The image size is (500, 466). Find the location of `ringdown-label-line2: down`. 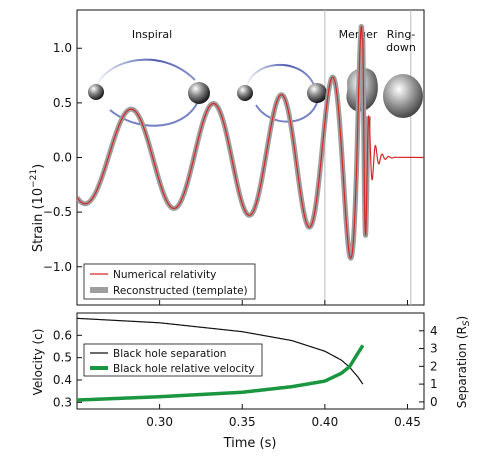

ringdown-label-line2: down is located at coordinates (401, 47).